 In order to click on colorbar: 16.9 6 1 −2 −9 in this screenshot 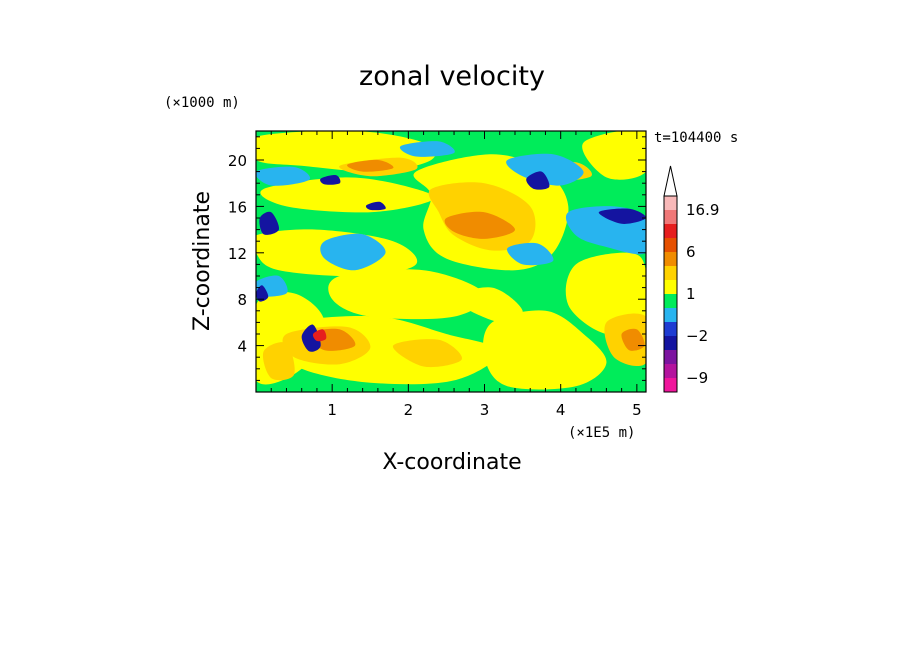, I will do `click(691, 279)`.